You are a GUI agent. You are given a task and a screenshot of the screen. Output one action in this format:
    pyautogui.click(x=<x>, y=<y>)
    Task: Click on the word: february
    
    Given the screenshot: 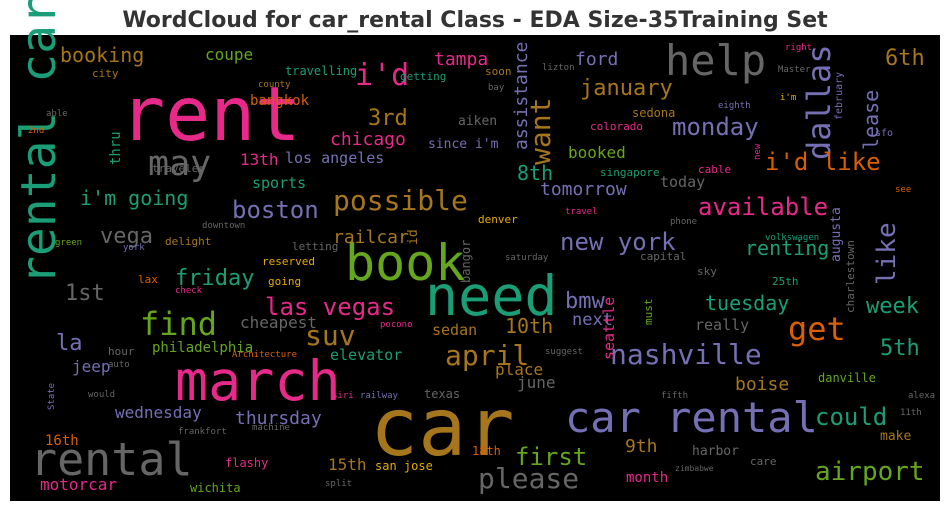 What is the action you would take?
    pyautogui.click(x=839, y=96)
    